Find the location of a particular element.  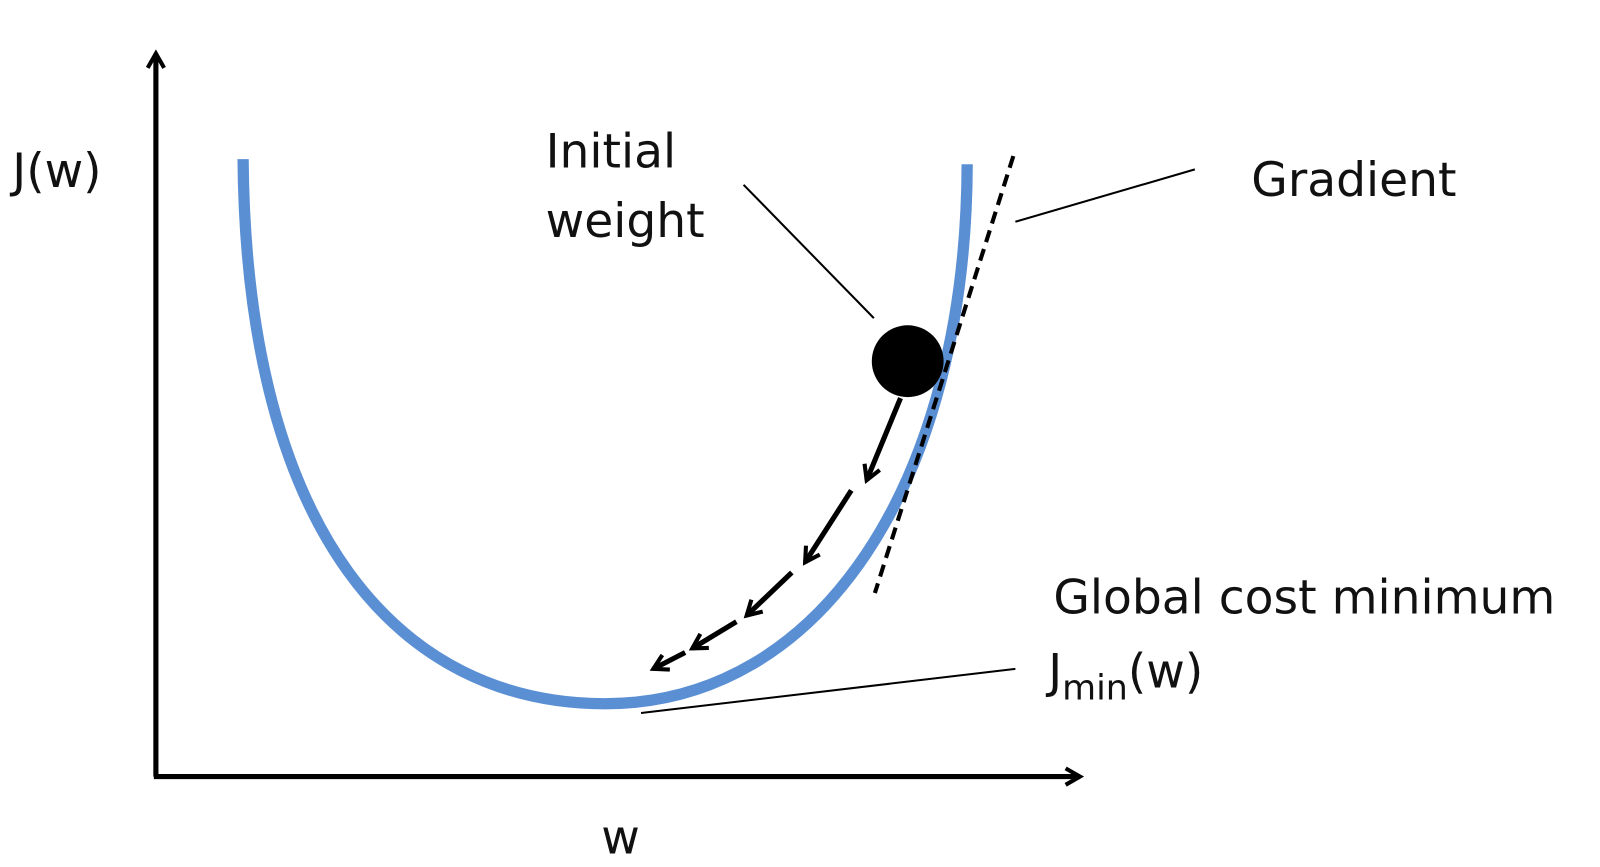

initial-weight-ball is located at coordinates (907, 361).